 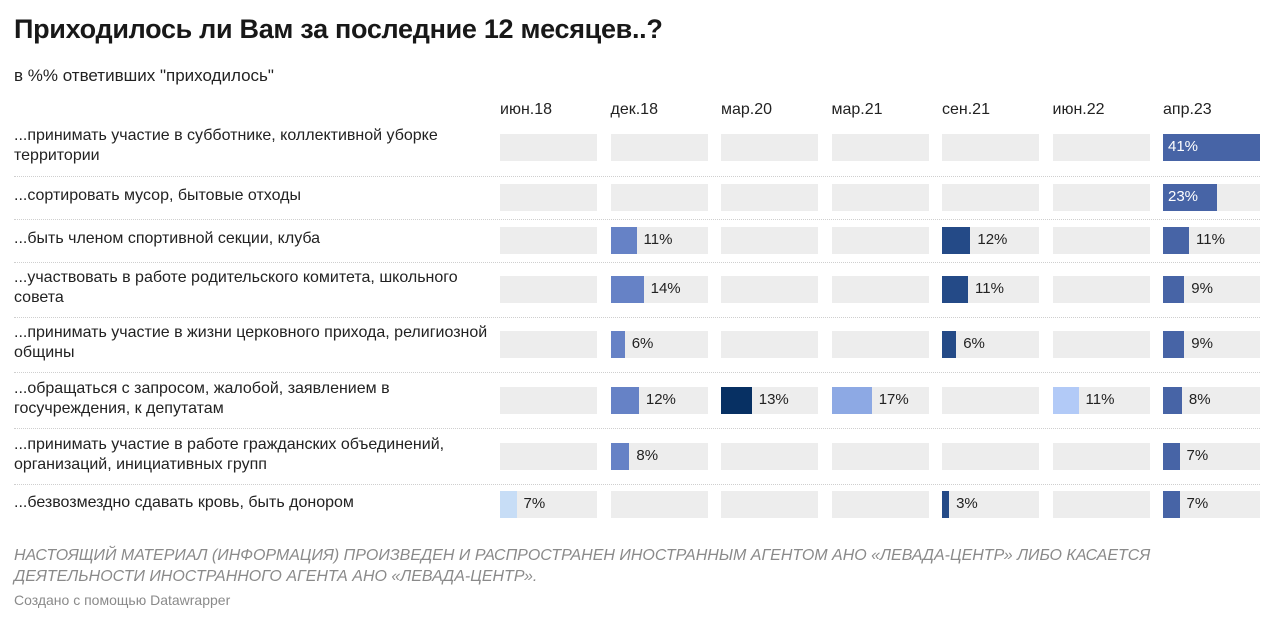 What do you see at coordinates (122, 600) in the screenshot?
I see `datawrapper-credit: Создано с помощью Datawrapper` at bounding box center [122, 600].